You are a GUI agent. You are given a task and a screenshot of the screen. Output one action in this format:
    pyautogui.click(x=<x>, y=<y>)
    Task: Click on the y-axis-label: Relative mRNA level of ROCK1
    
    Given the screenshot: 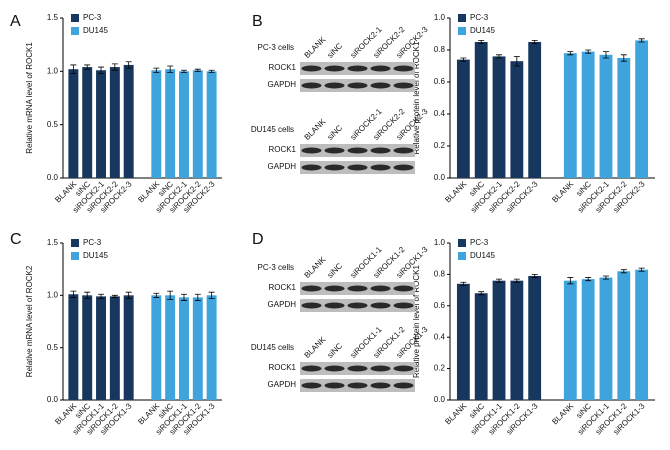 What is the action you would take?
    pyautogui.click(x=29, y=98)
    